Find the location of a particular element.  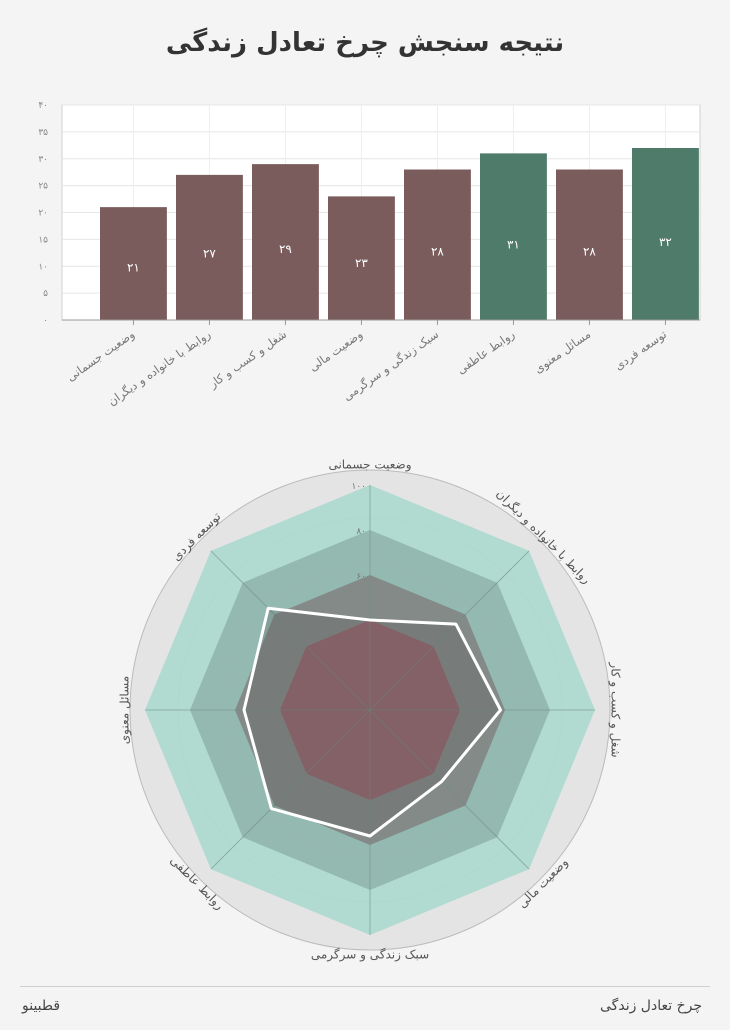

bar-value-label: ۲۱ is located at coordinates (133, 267).